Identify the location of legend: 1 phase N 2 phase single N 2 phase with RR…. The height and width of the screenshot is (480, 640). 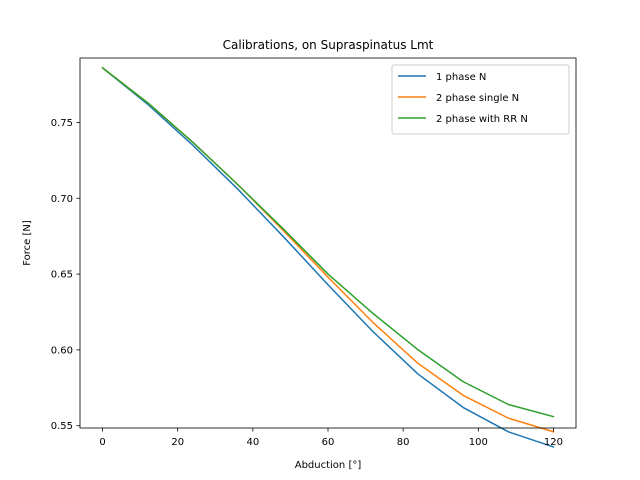
(480, 99).